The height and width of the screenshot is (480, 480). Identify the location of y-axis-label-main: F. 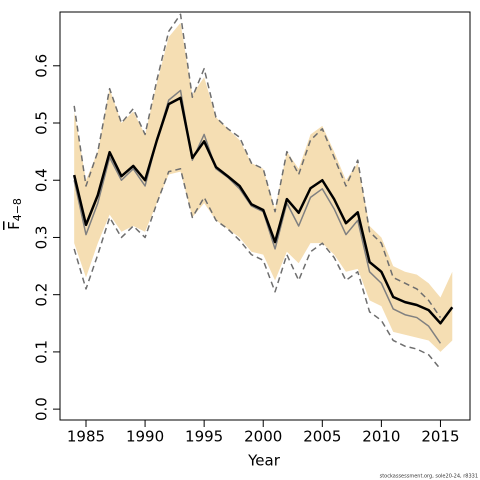
(14, 225).